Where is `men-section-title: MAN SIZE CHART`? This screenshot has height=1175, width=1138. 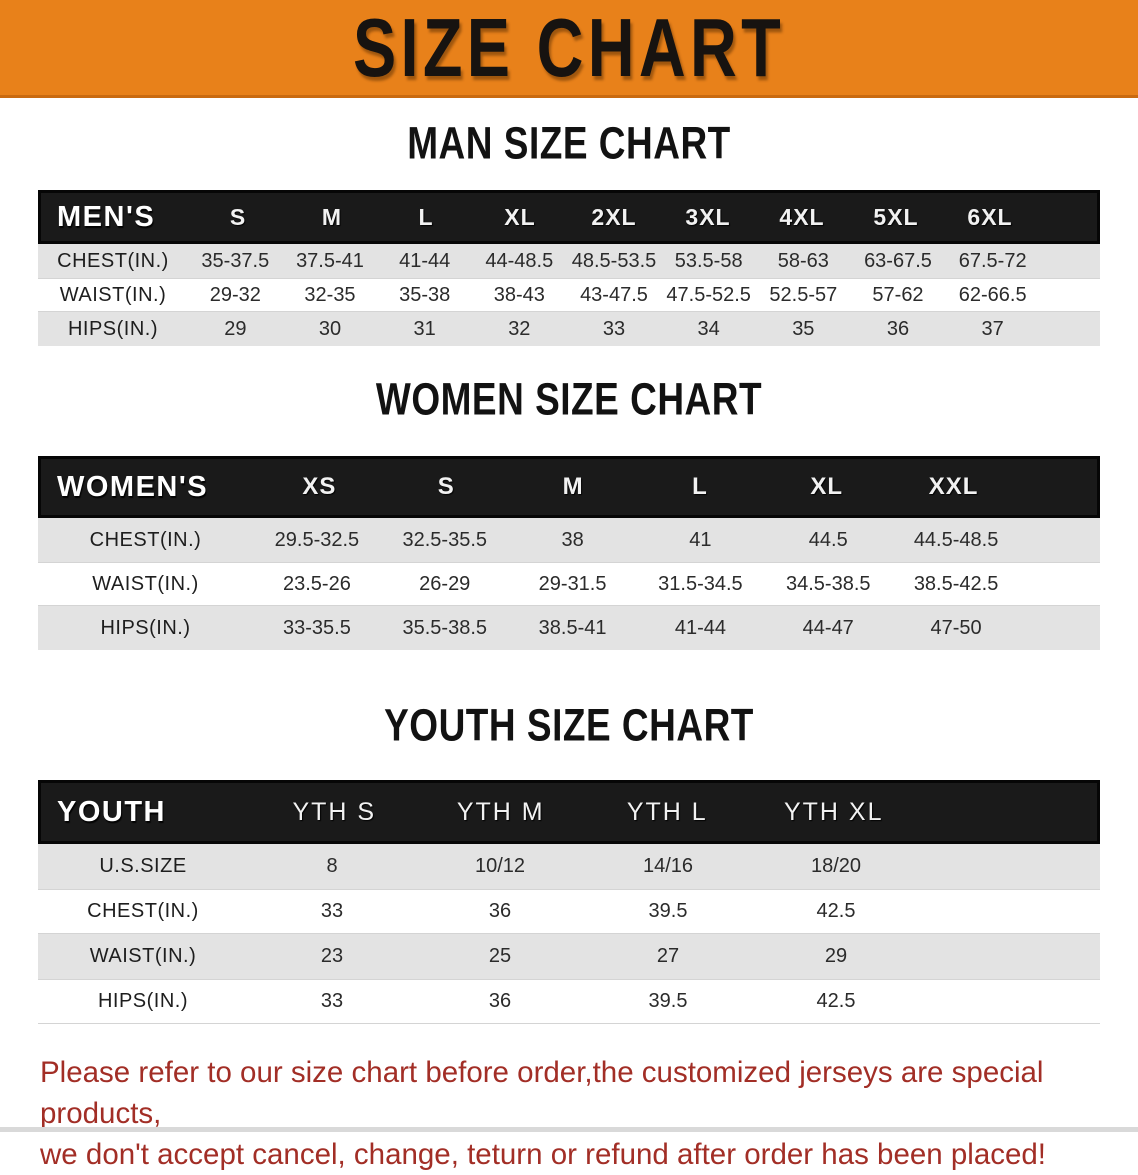
men-section-title: MAN SIZE CHART is located at coordinates (569, 143).